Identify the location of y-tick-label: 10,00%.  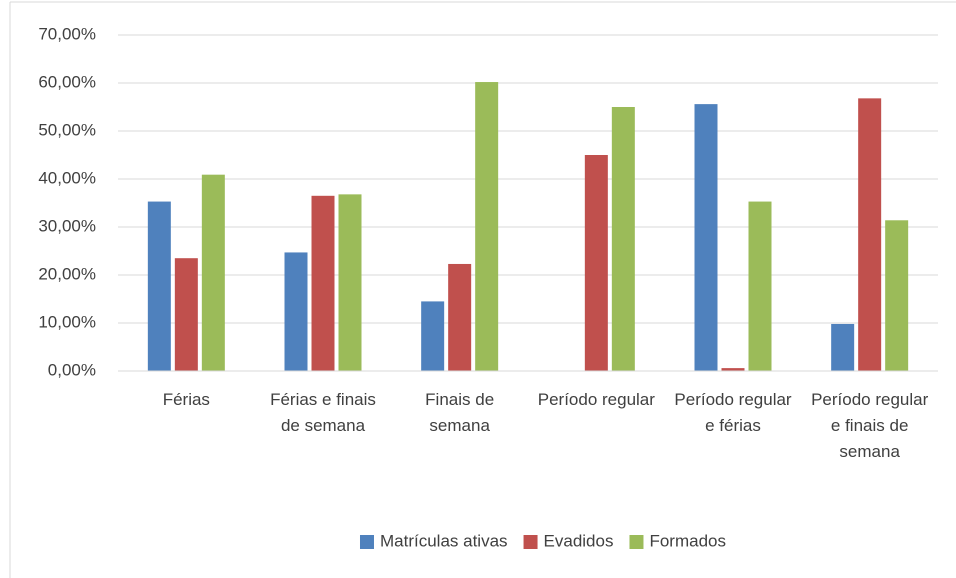
(67, 321).